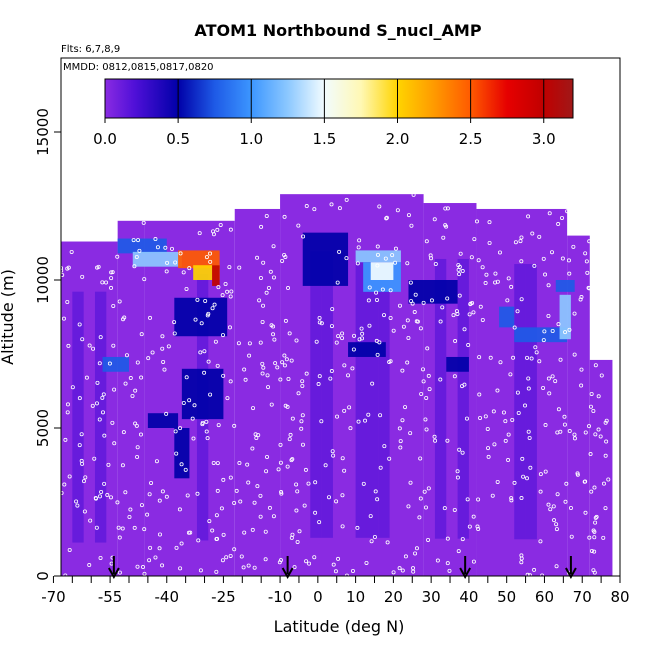 The image size is (650, 650). What do you see at coordinates (43, 428) in the screenshot?
I see `y-tick-label: 5000` at bounding box center [43, 428].